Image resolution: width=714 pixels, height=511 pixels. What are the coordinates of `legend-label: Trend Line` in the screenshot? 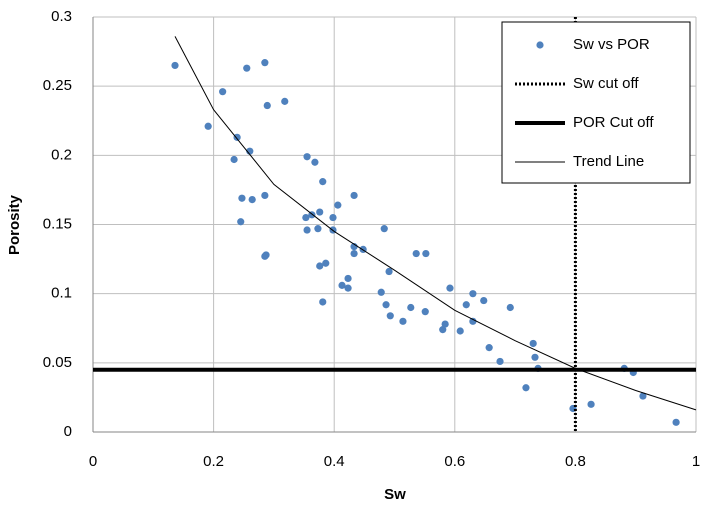 It's located at (608, 161).